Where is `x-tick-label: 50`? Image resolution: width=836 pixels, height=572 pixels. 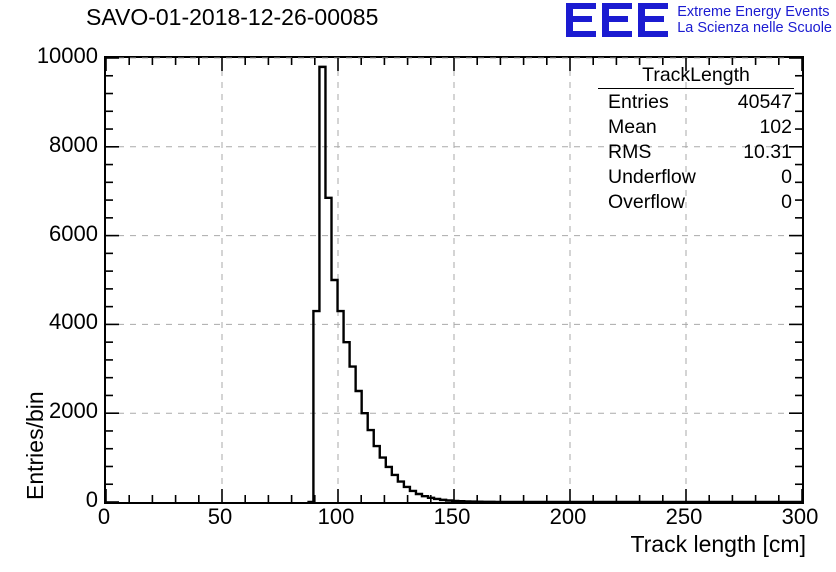 x-tick-label: 50 is located at coordinates (220, 516).